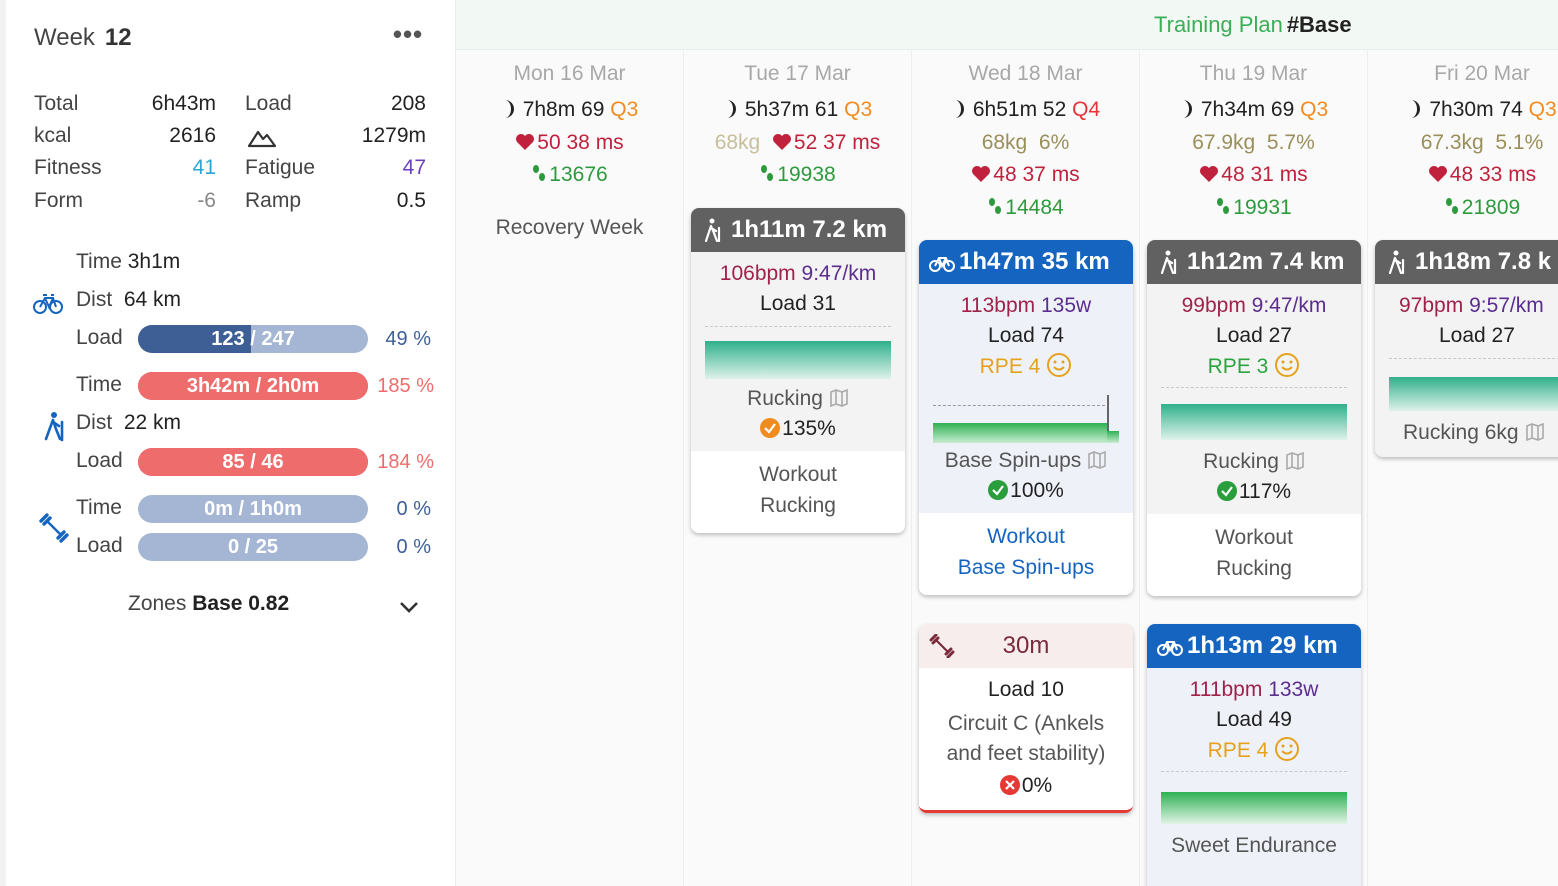  I want to click on strength-load-label: Load, so click(99, 545).